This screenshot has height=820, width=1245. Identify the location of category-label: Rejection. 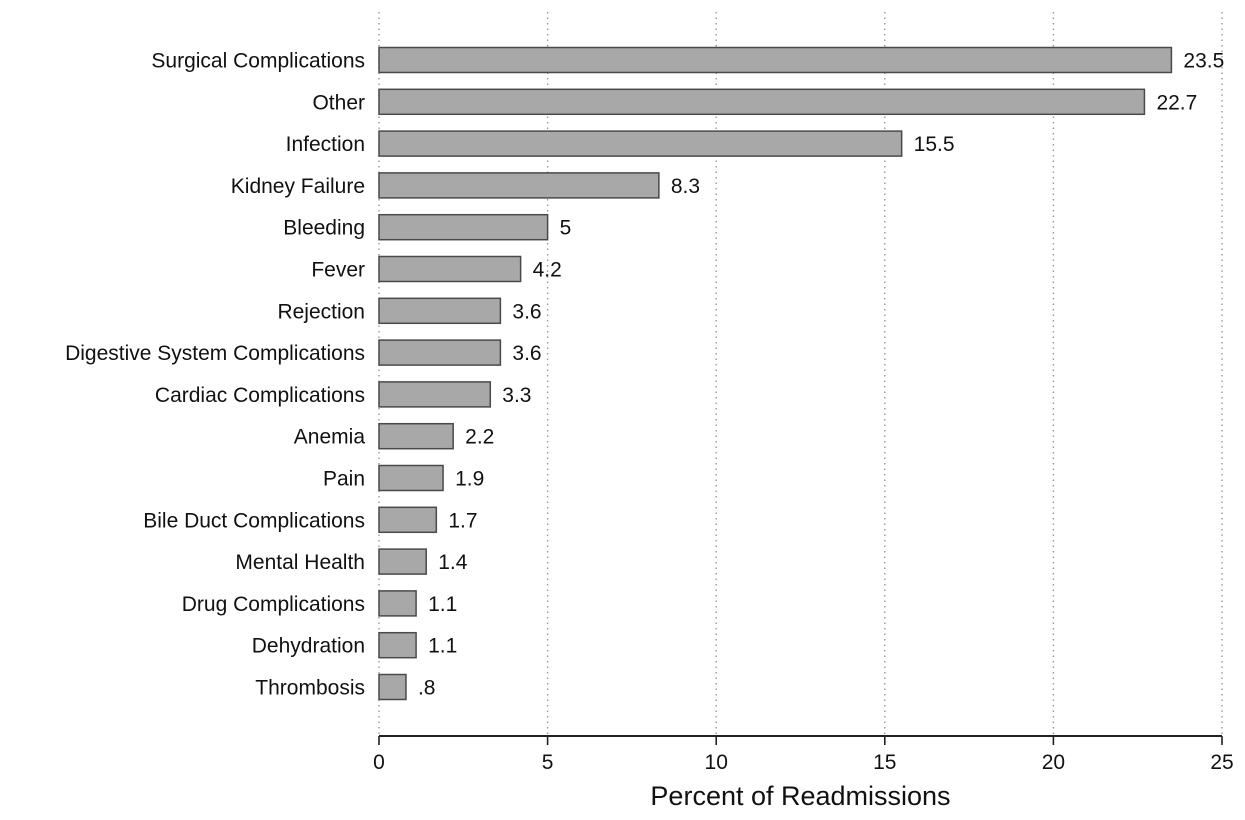
(321, 311).